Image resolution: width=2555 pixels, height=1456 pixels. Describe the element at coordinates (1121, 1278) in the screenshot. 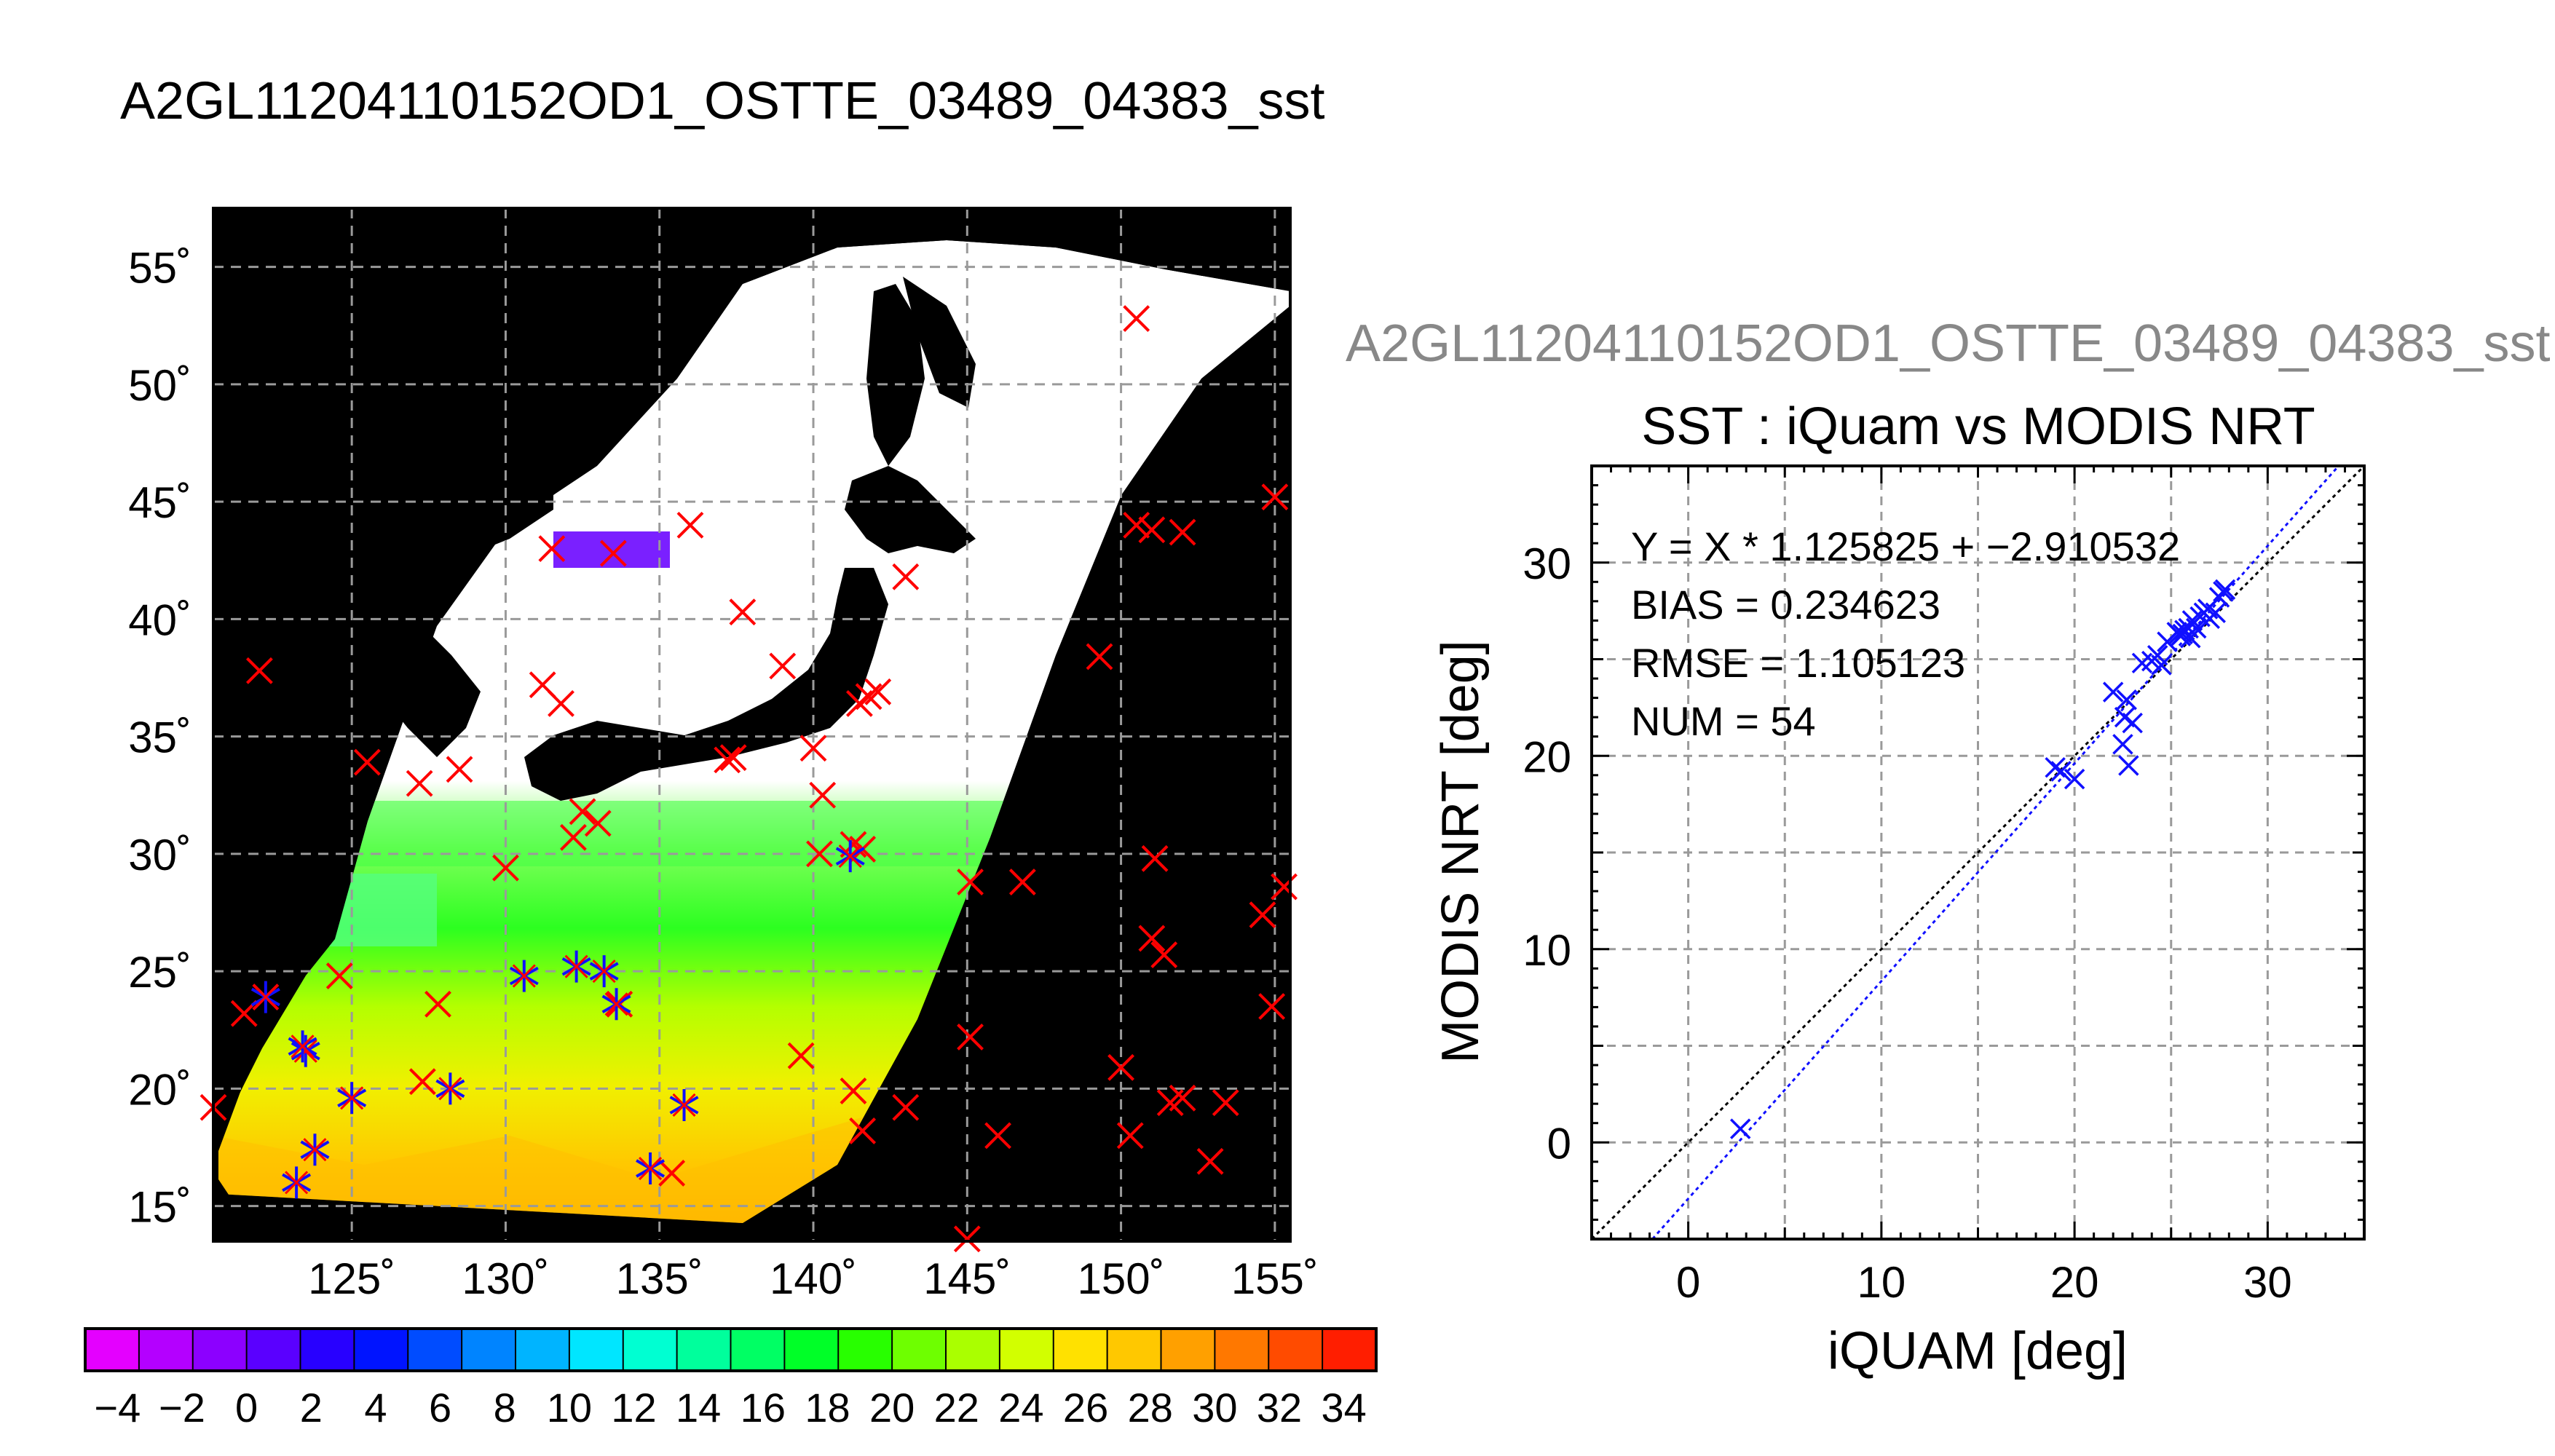

I see `map-lon-tick-label: 150˚` at that location.